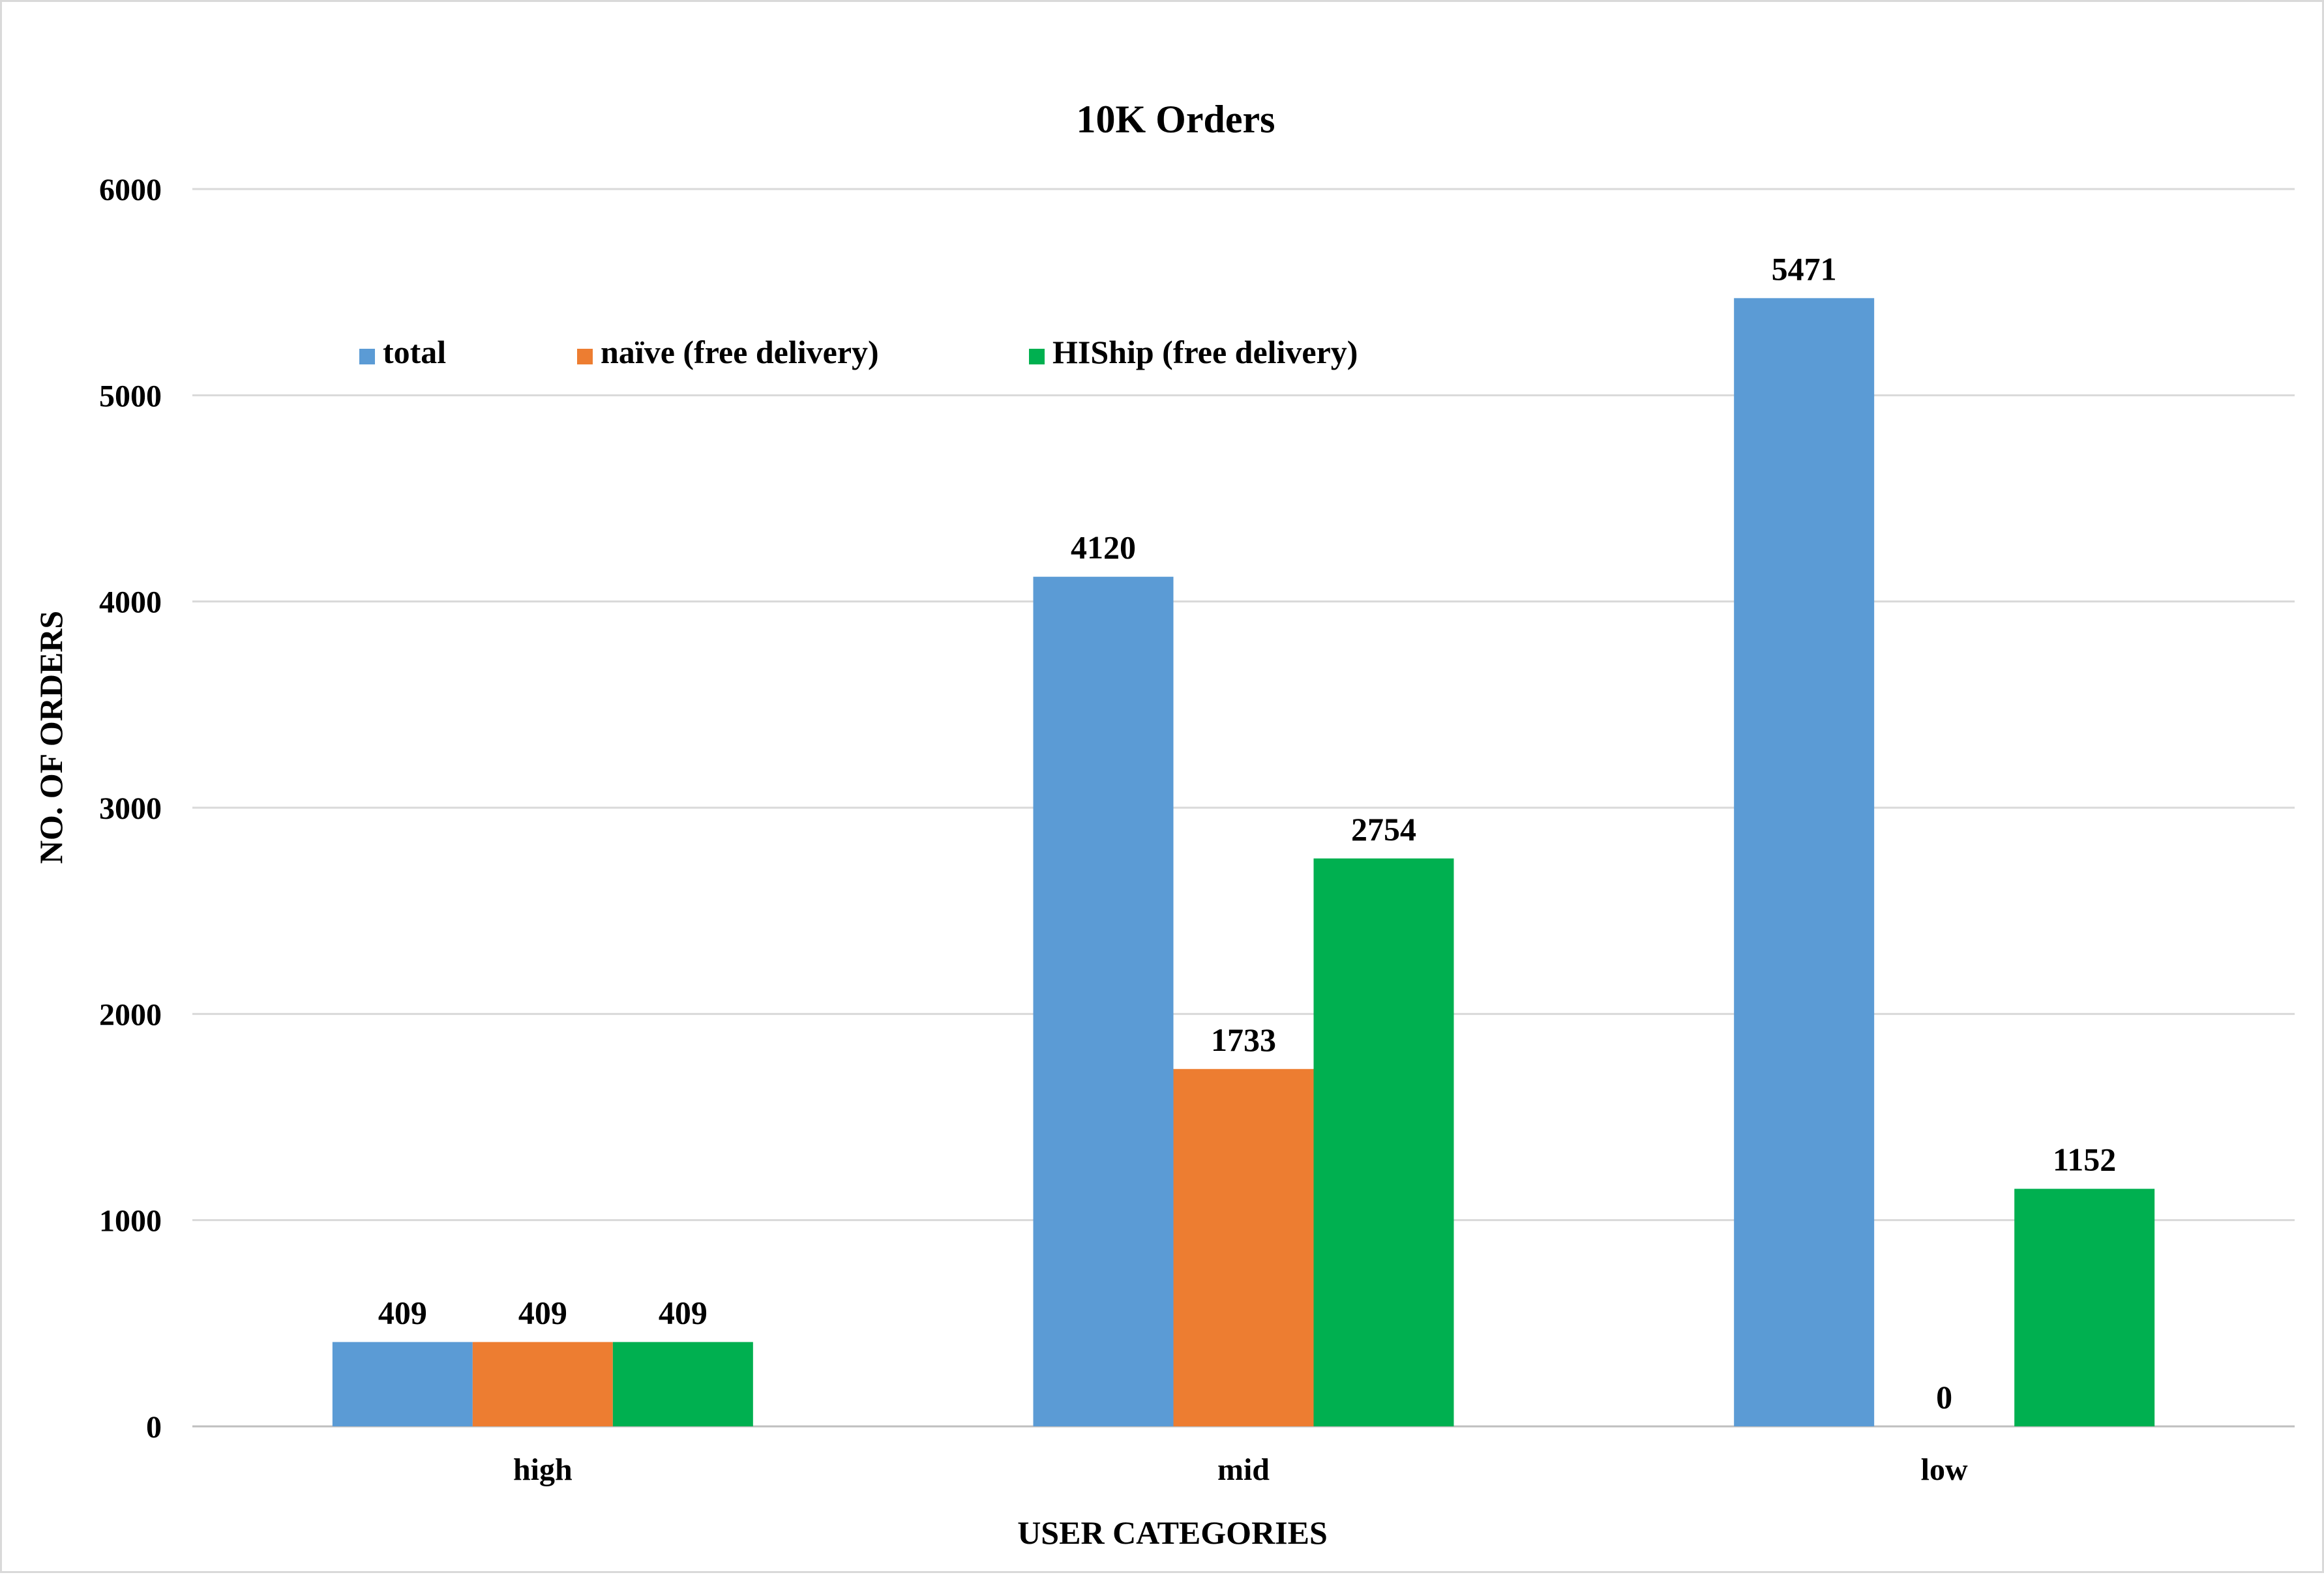 Image resolution: width=2324 pixels, height=1575 pixels. I want to click on y-tick-label: 3000, so click(131, 808).